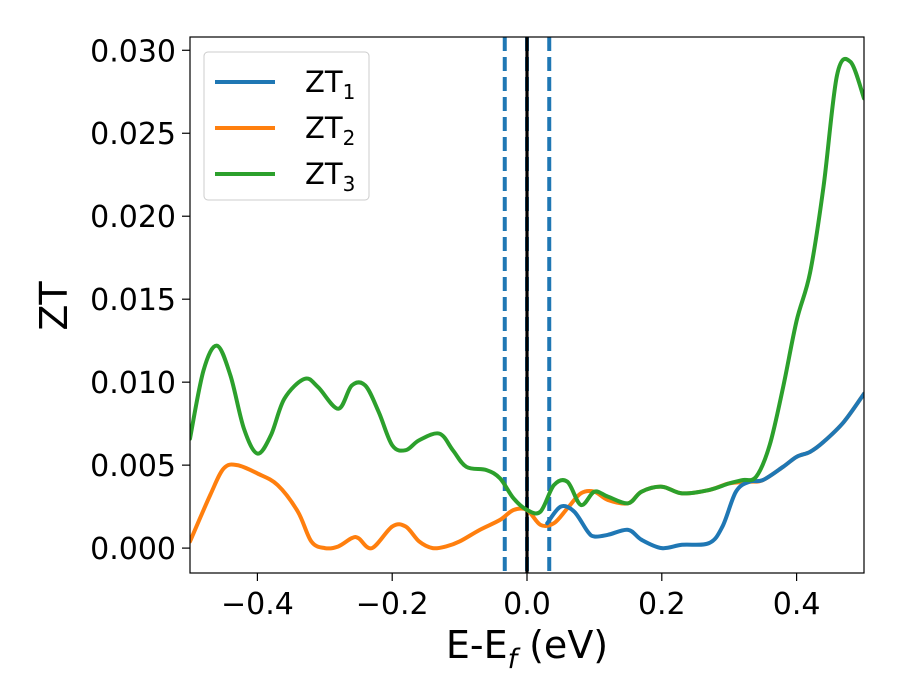 The image size is (900, 700). I want to click on x-axis-ticks: −0.4 −0.2 0.0 0.2 0.4, so click(520, 597).